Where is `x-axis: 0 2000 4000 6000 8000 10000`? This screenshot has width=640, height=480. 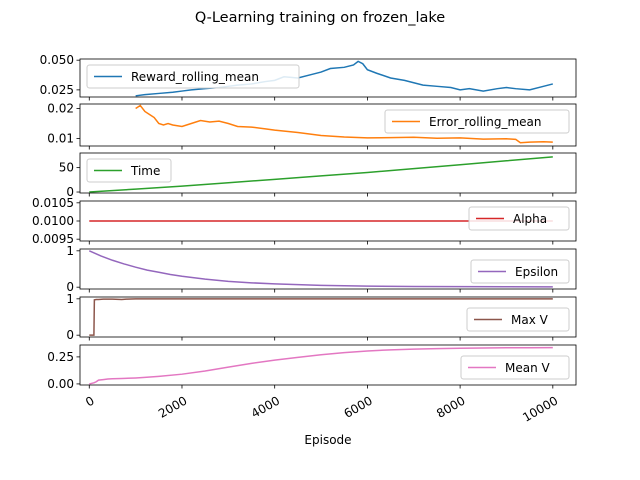 x-axis: 0 2000 4000 6000 8000 10000 is located at coordinates (321, 408).